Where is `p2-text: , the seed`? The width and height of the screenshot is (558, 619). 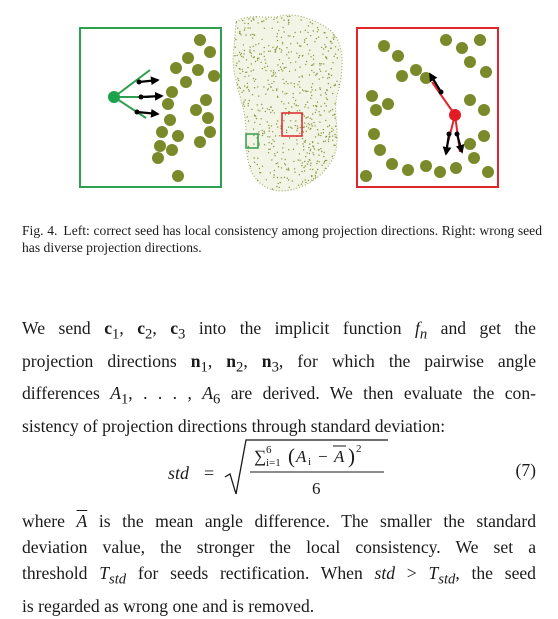
p2-text: , the seed is located at coordinates (495, 573).